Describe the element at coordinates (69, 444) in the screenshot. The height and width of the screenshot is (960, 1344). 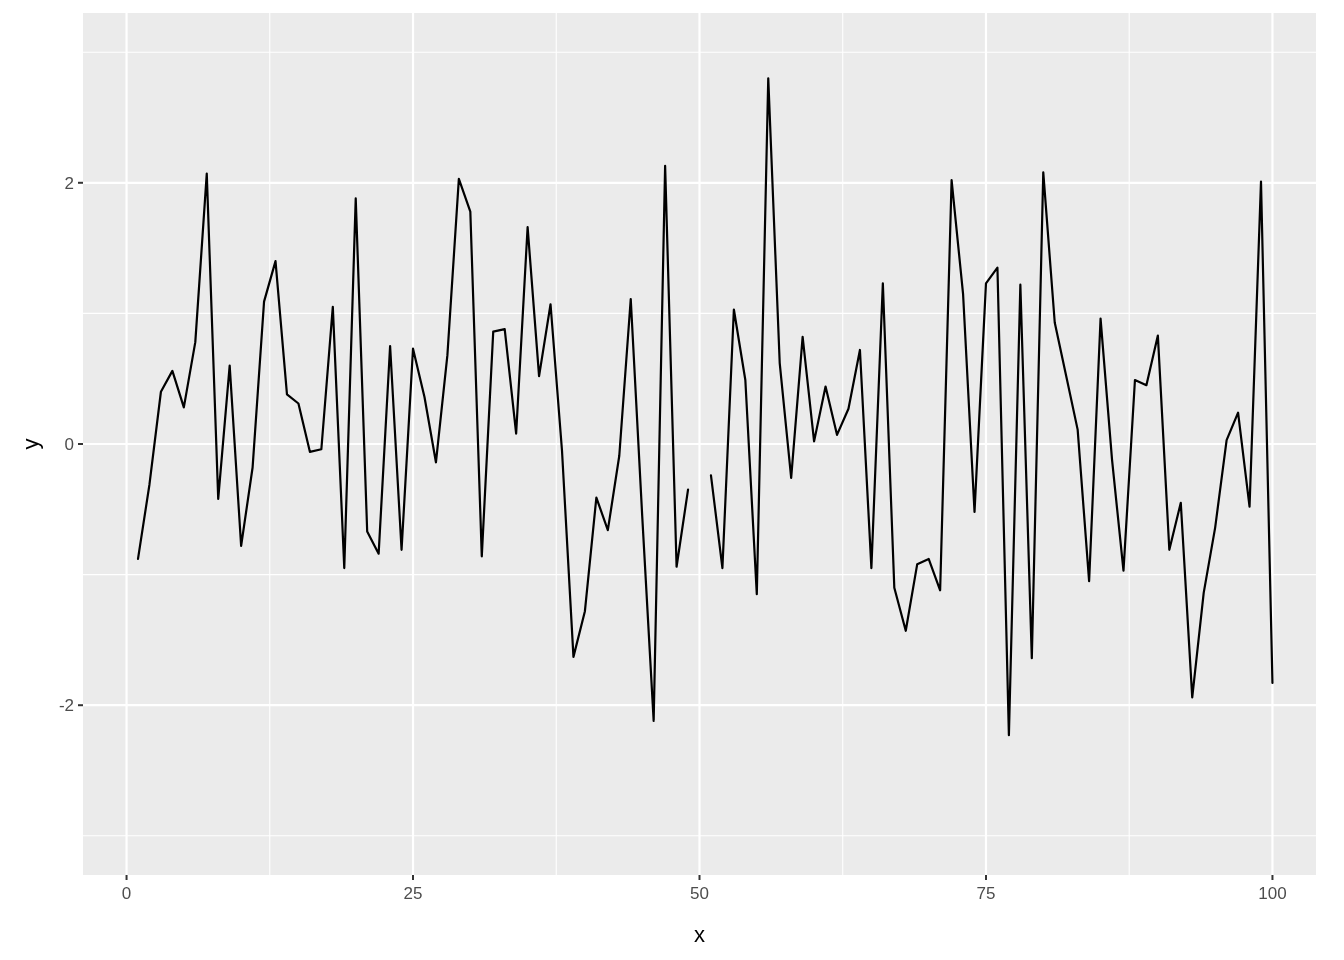
I see `y-tick-label: 0` at that location.